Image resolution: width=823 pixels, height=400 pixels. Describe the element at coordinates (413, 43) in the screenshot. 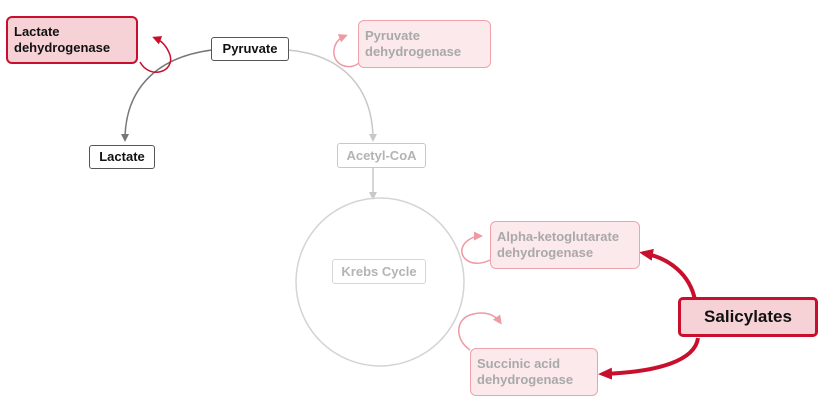

I see `pyruvate-dehydrogenase-label: Pyruvate dehydrogenase` at that location.